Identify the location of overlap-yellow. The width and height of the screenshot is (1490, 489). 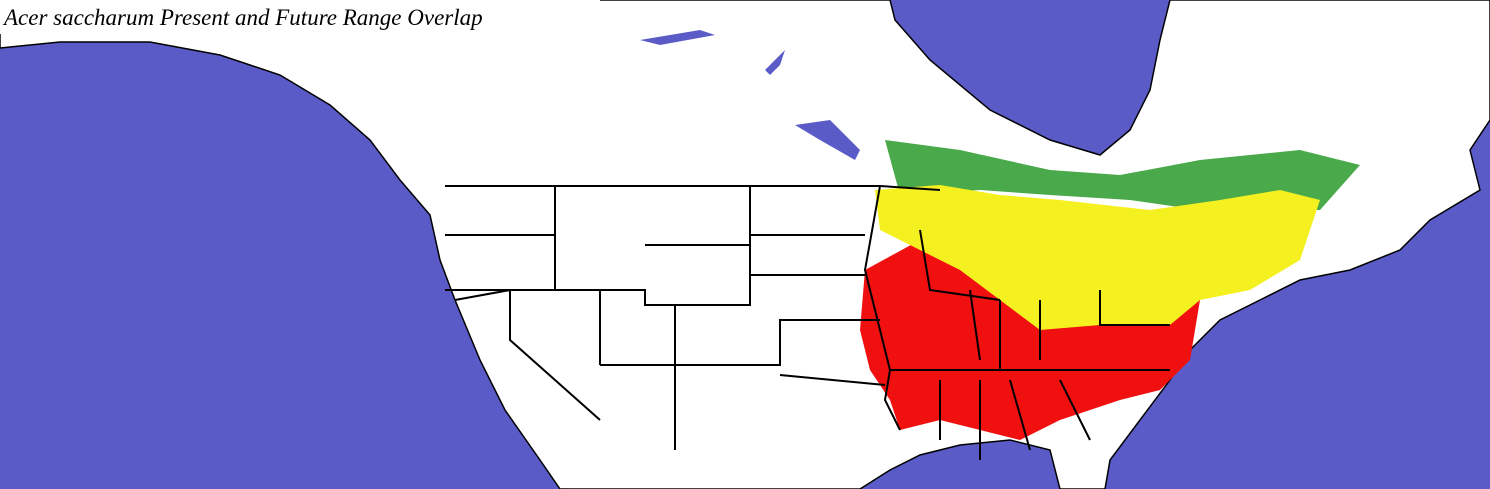
(1097, 257).